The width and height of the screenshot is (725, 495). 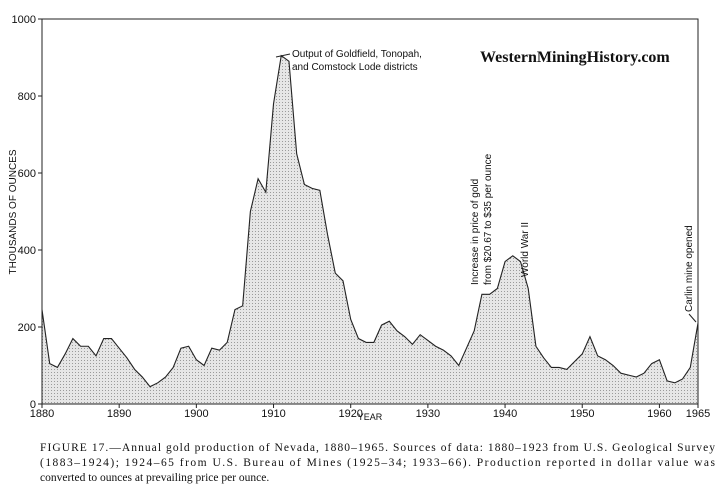 I want to click on x-tick-label: 1880, so click(x=42, y=414).